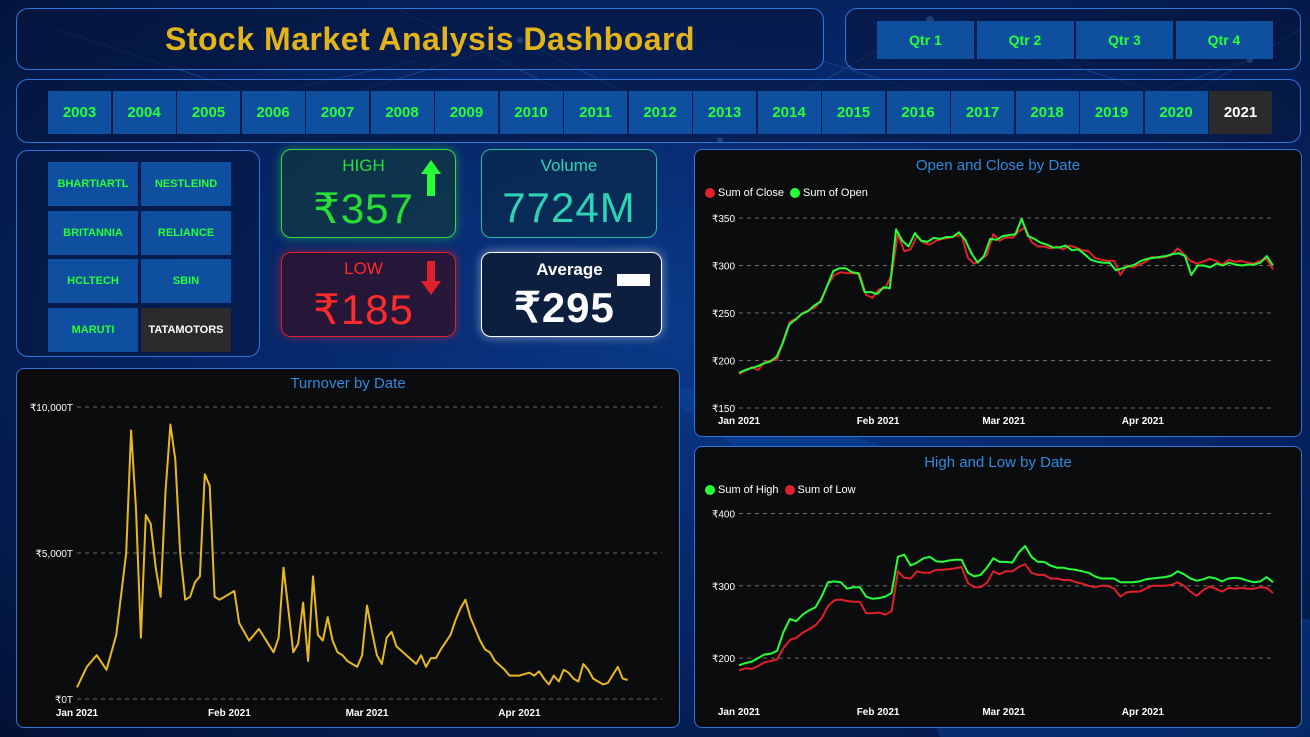 The image size is (1310, 737). I want to click on y-tick-label: ₹10,000T, so click(51, 408).